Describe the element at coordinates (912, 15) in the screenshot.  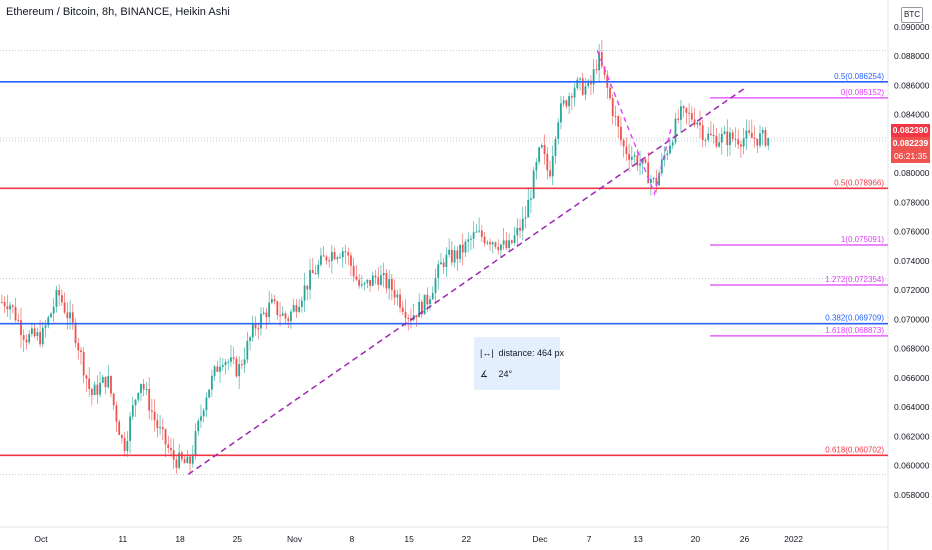
I see `currency-badge: BTC` at that location.